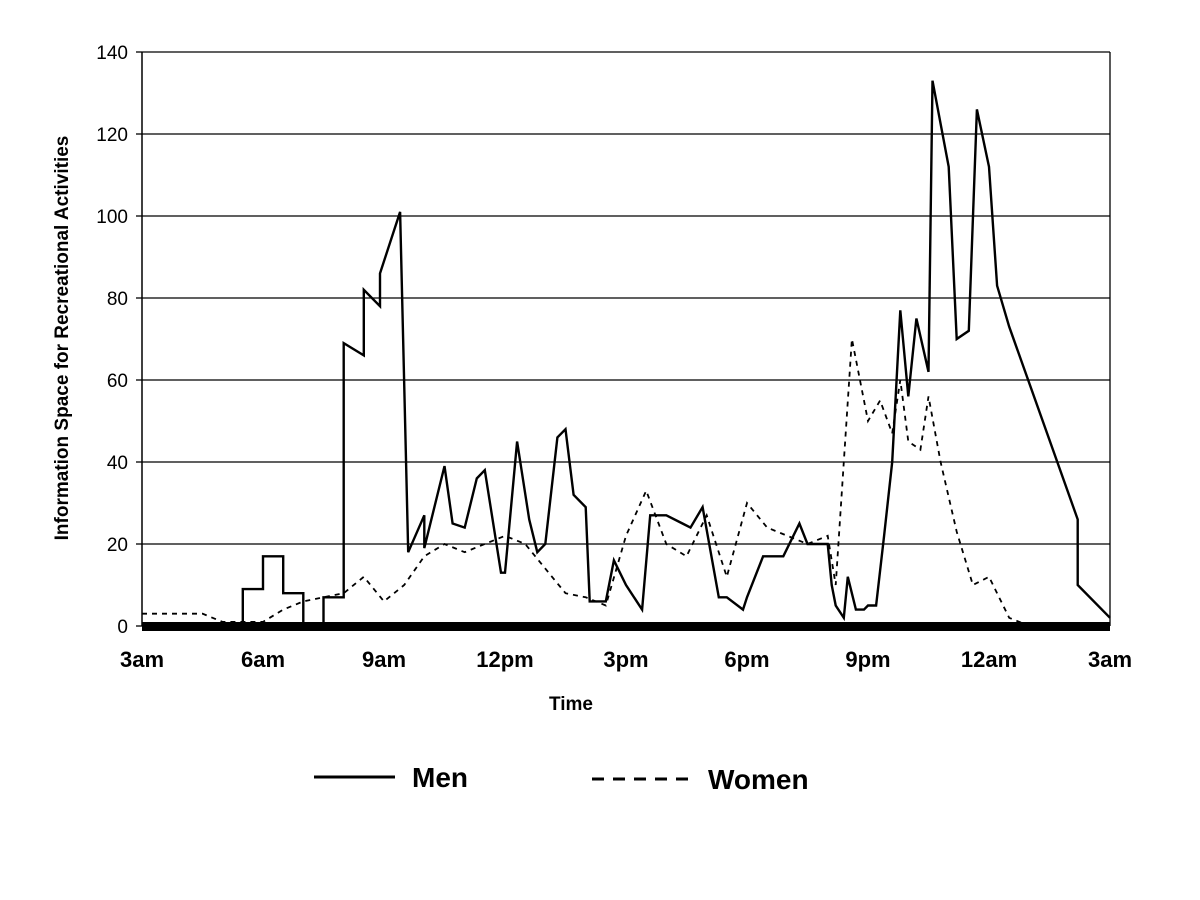 The image size is (1200, 900). What do you see at coordinates (758, 779) in the screenshot?
I see `legend-label-women: Women` at bounding box center [758, 779].